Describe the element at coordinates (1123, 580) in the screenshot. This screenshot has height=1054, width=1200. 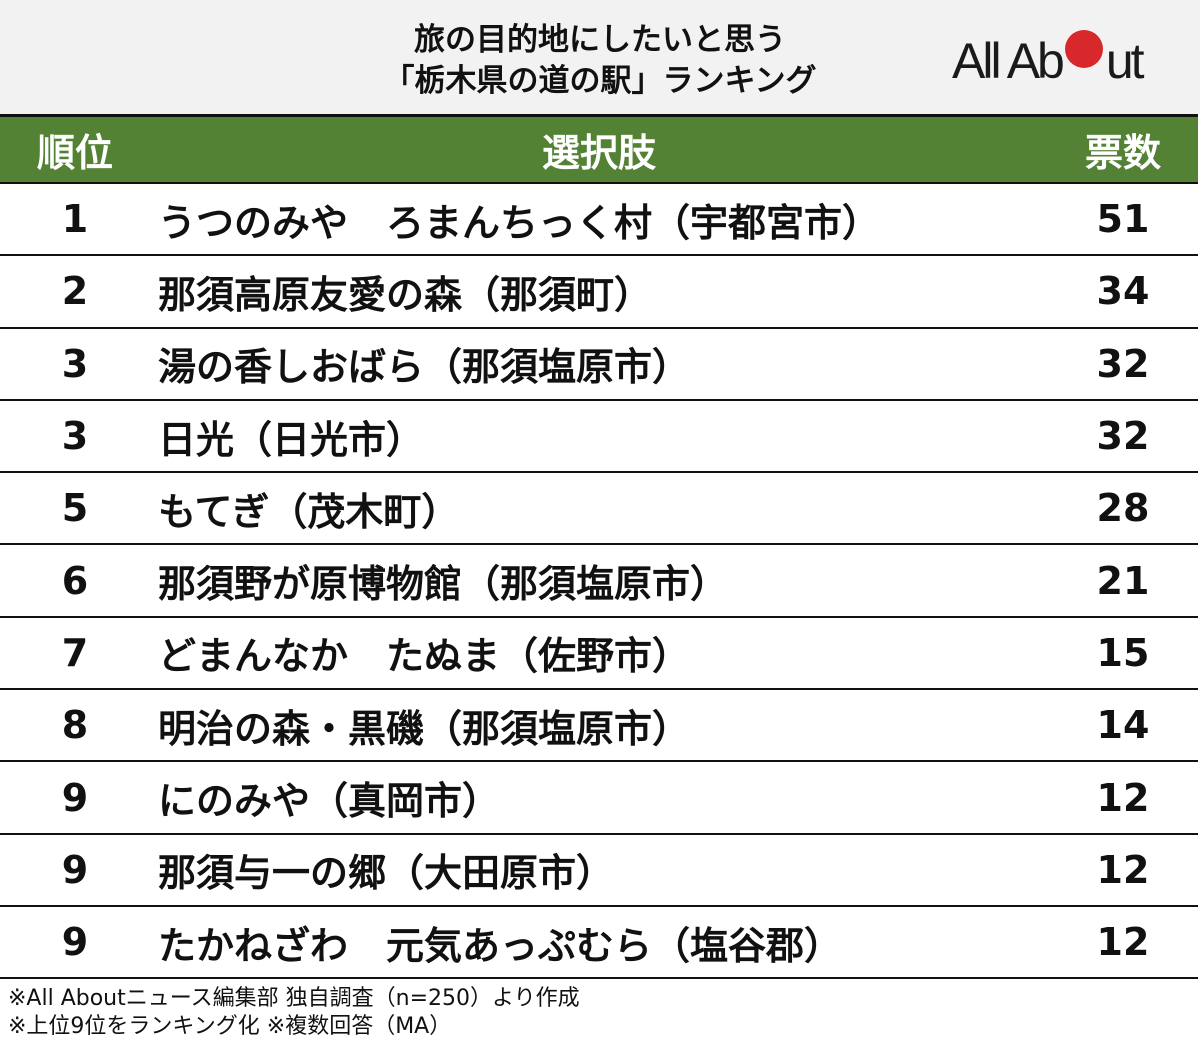
I see `votes-cell: 21` at that location.